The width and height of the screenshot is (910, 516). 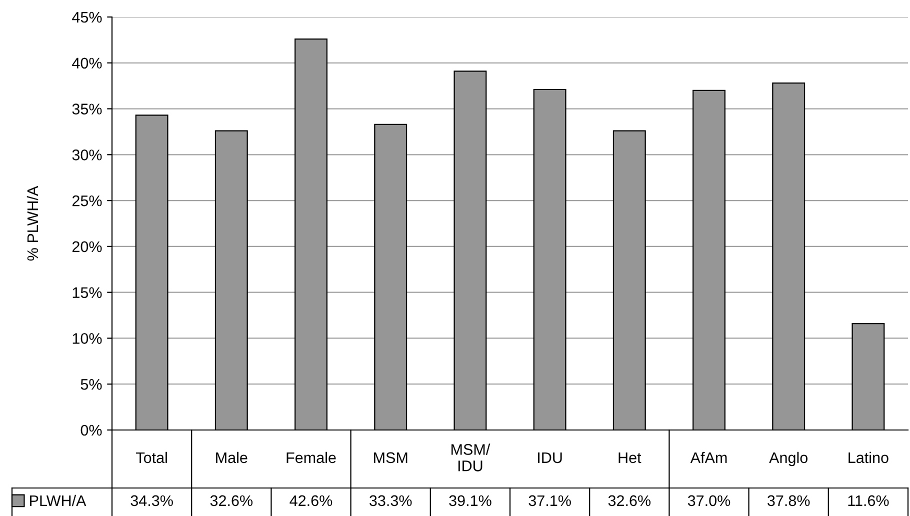 I want to click on x-tick-label: Het, so click(x=630, y=458).